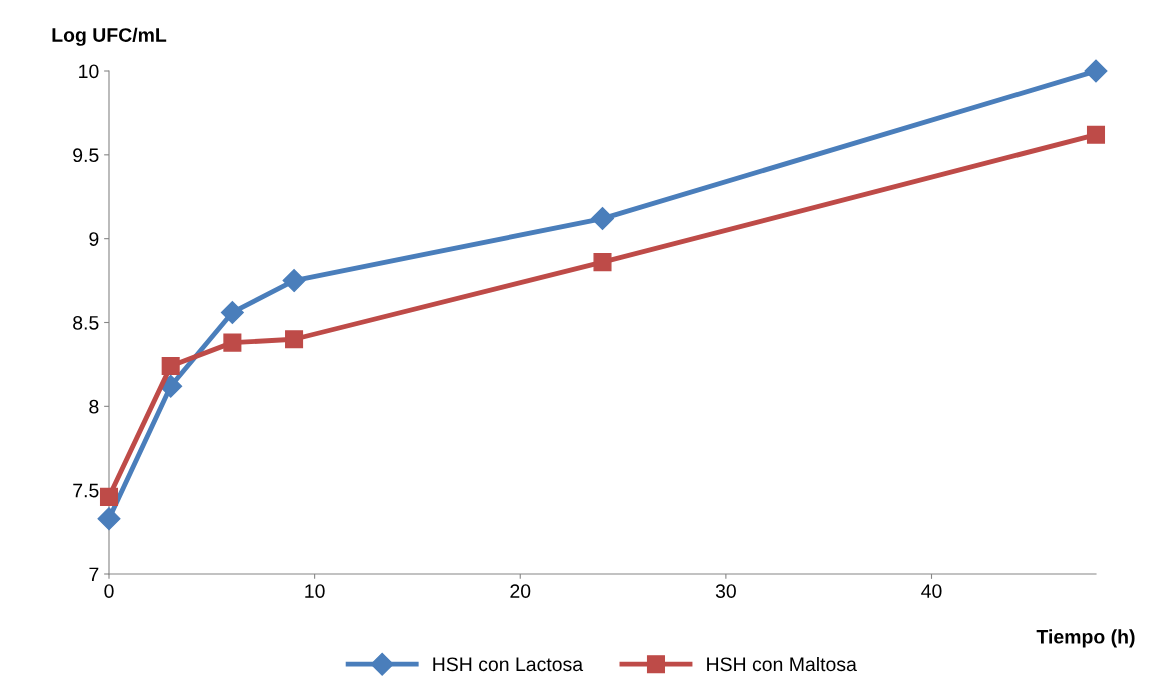 The image size is (1164, 688). Describe the element at coordinates (109, 591) in the screenshot. I see `x-tick-label: 0` at that location.